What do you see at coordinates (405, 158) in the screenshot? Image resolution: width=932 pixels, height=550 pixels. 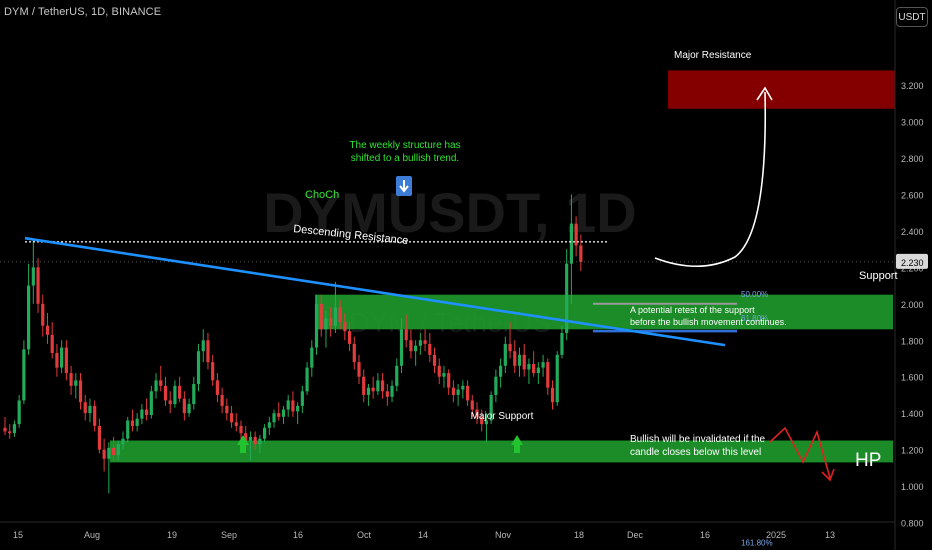 I see `weekly-structure-line: shifted to a bullish trend.` at bounding box center [405, 158].